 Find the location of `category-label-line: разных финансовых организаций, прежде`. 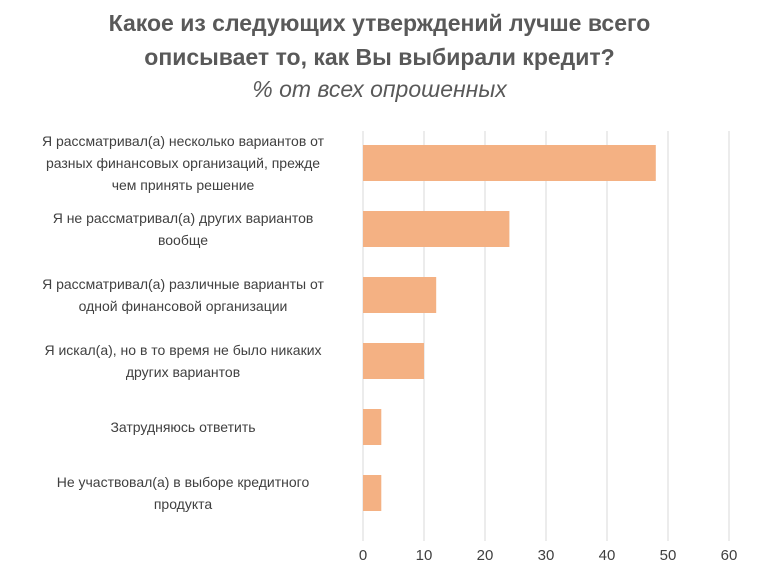

category-label-line: разных финансовых организаций, прежде is located at coordinates (183, 163).